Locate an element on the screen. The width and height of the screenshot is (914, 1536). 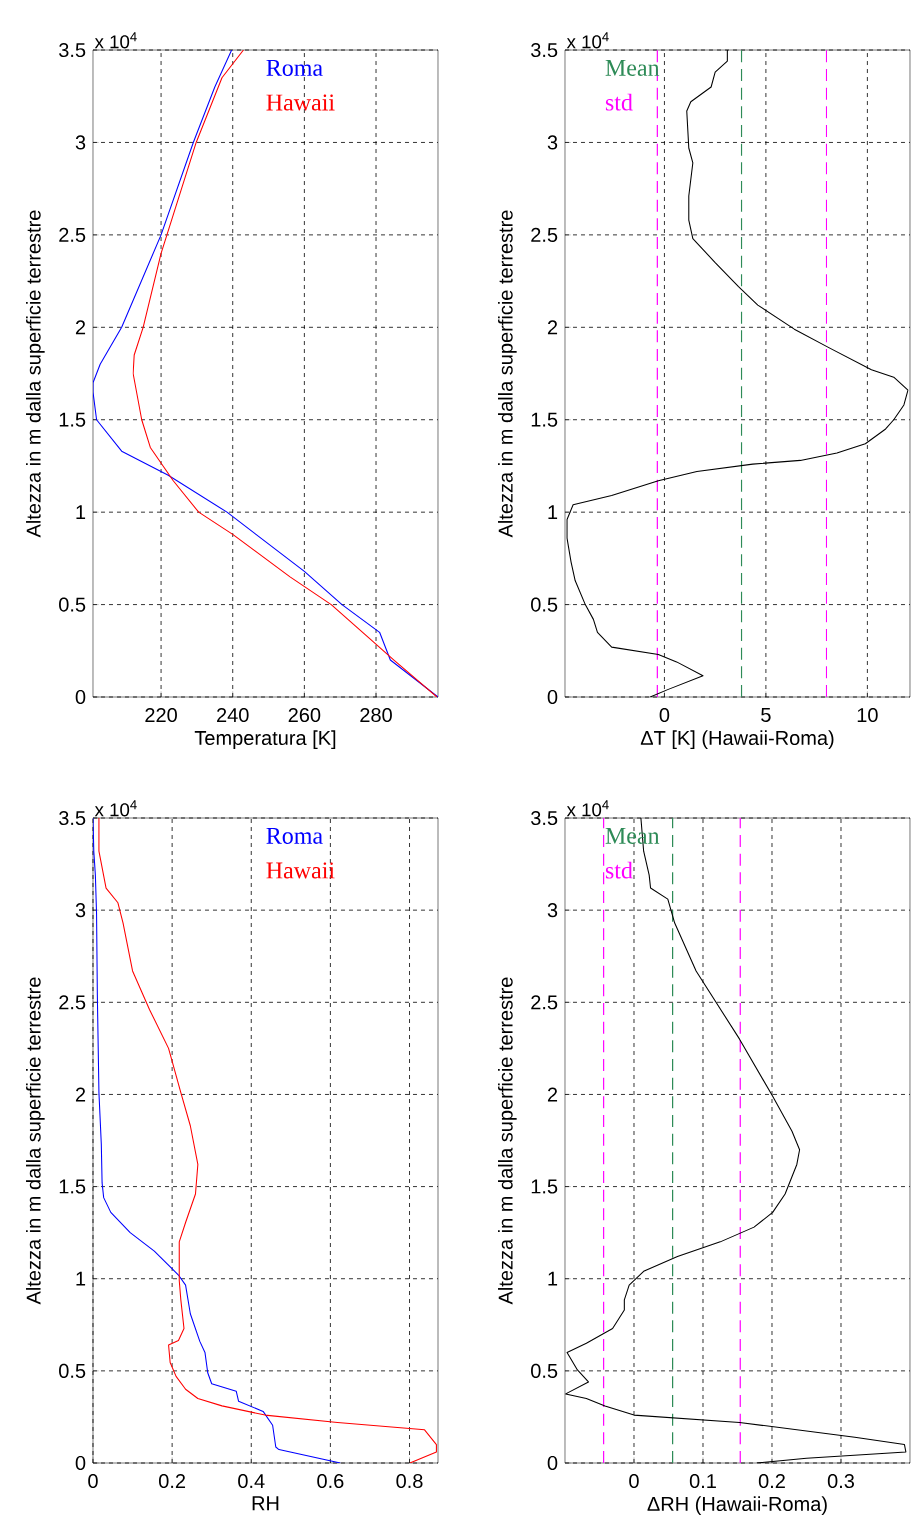
text: Roma is located at coordinates (294, 835).